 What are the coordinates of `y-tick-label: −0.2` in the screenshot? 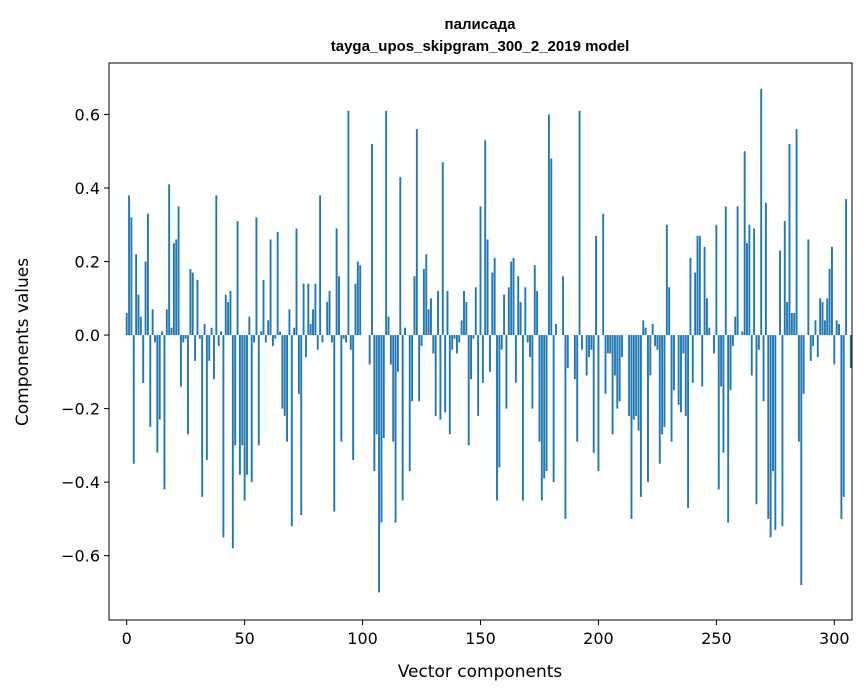 It's located at (80, 409).